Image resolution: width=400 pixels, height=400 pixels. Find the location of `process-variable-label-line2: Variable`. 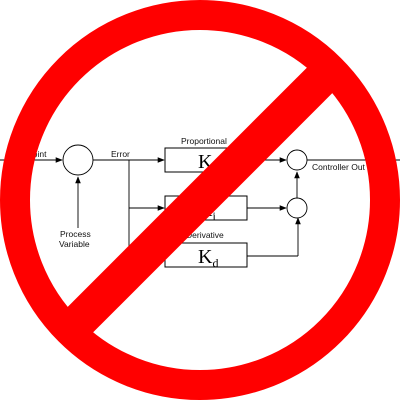

process-variable-label-line2: Variable is located at coordinates (74, 244).